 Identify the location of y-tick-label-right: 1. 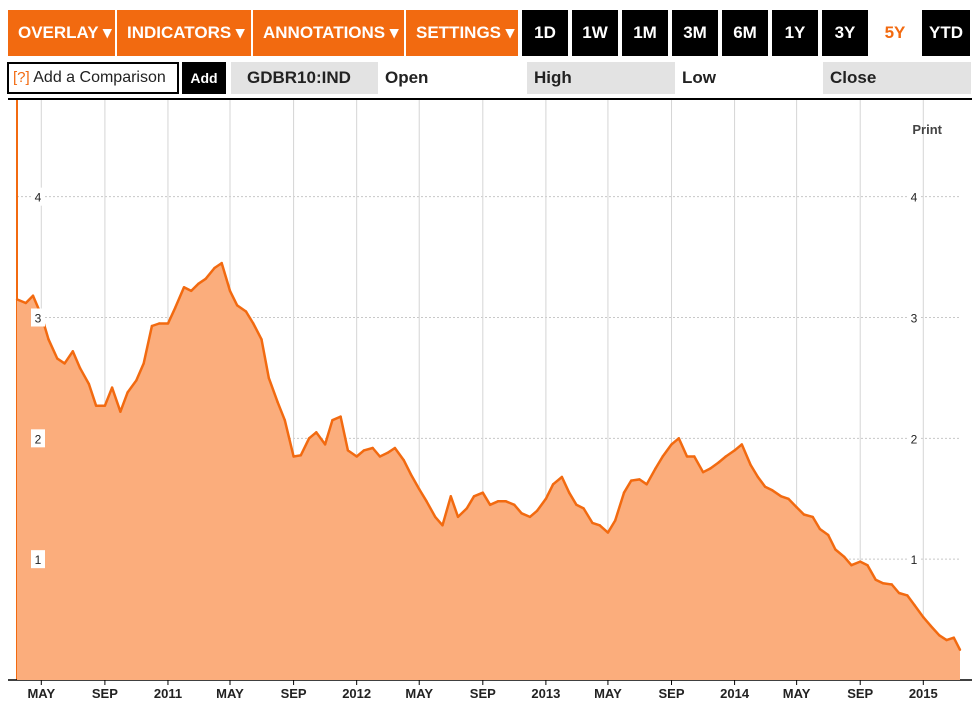
(914, 560).